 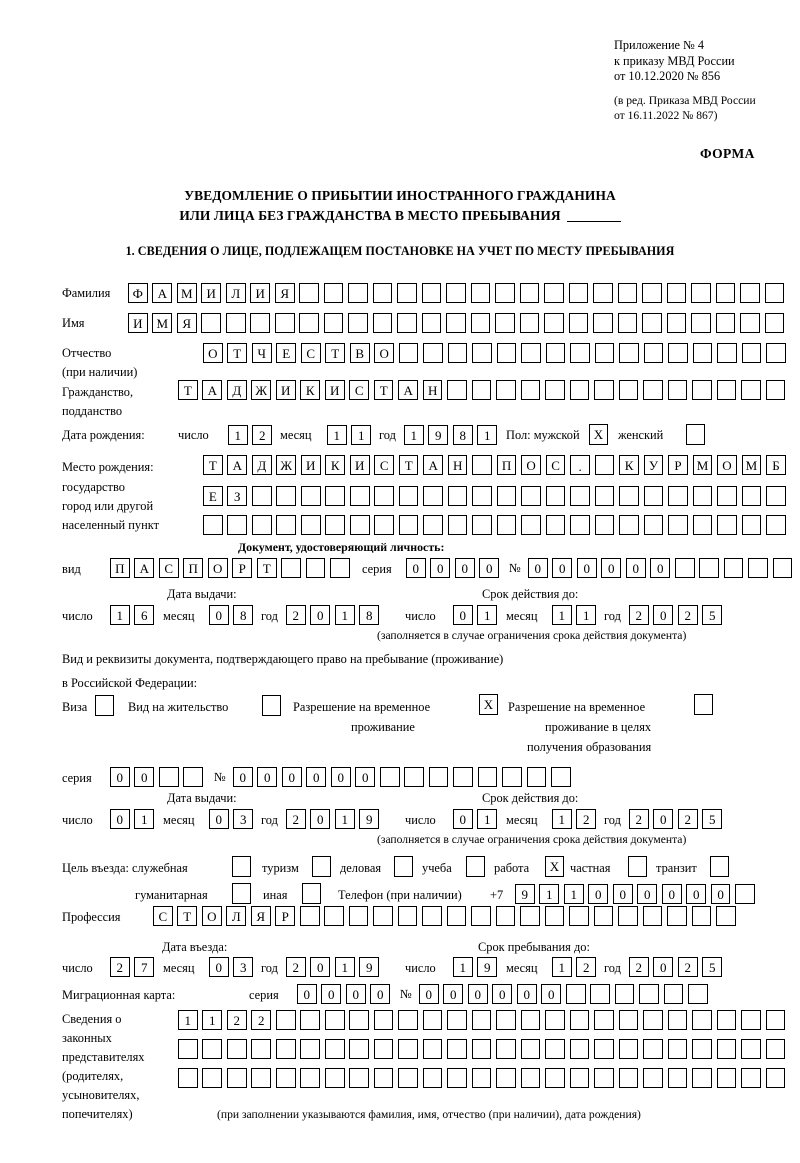 What do you see at coordinates (120, 568) in the screenshot?
I see `form-cell: П` at bounding box center [120, 568].